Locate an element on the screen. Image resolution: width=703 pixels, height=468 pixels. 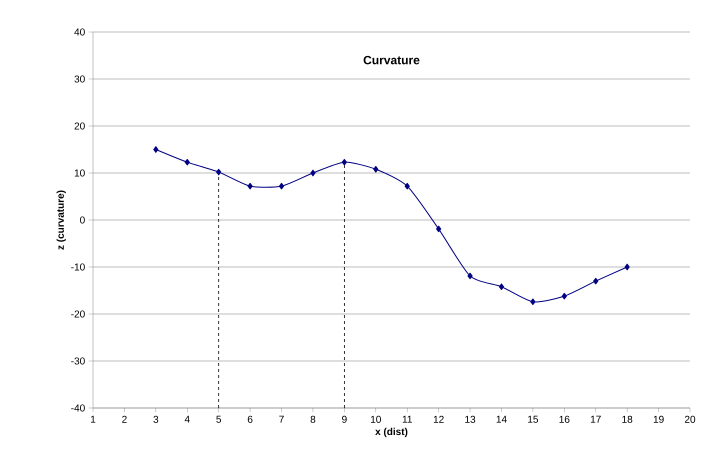
x-tick-label: 4 is located at coordinates (187, 419).